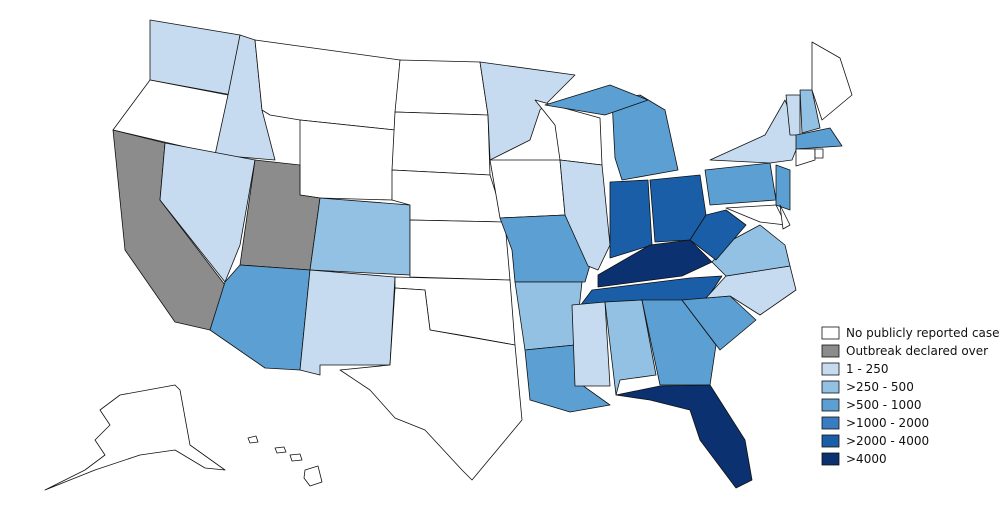 This screenshot has width=1000, height=509. What do you see at coordinates (867, 369) in the screenshot?
I see `legend-label: 1 - 250` at bounding box center [867, 369].